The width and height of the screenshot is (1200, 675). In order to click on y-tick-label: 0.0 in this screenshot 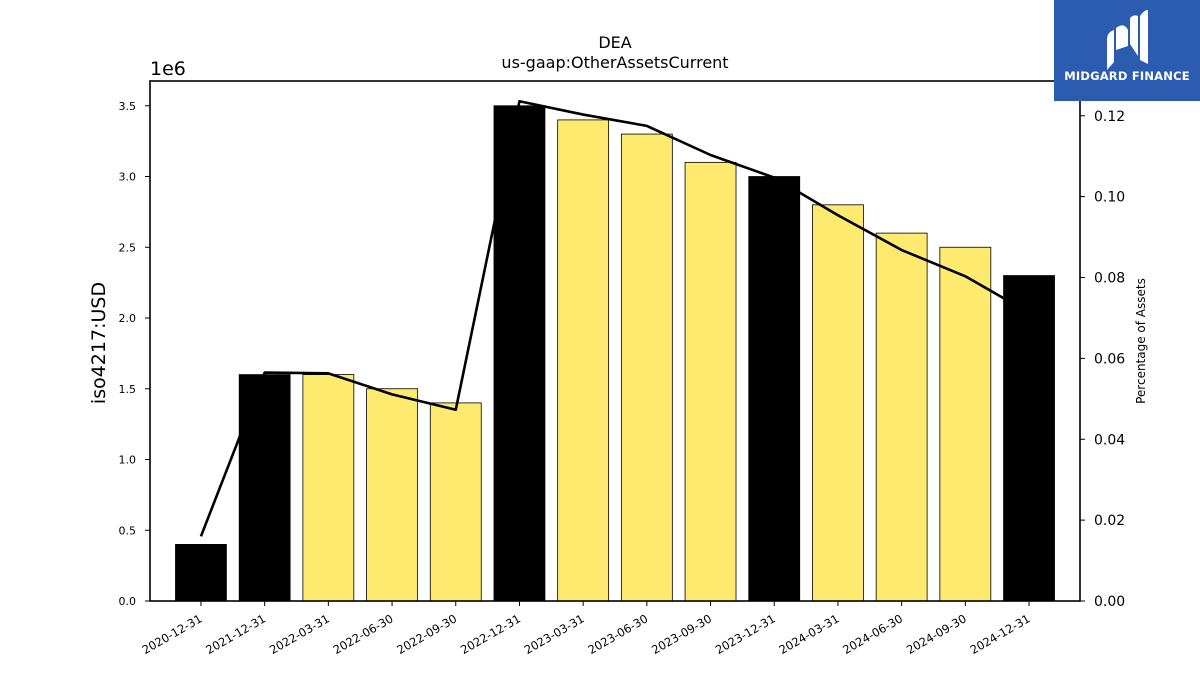, I will do `click(128, 601)`.